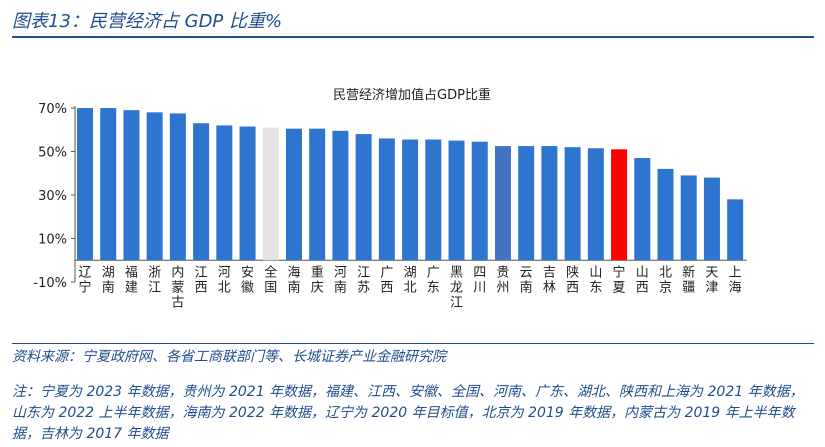 The width and height of the screenshot is (825, 447). What do you see at coordinates (50, 283) in the screenshot?
I see `y-tick-label: -10%` at bounding box center [50, 283].